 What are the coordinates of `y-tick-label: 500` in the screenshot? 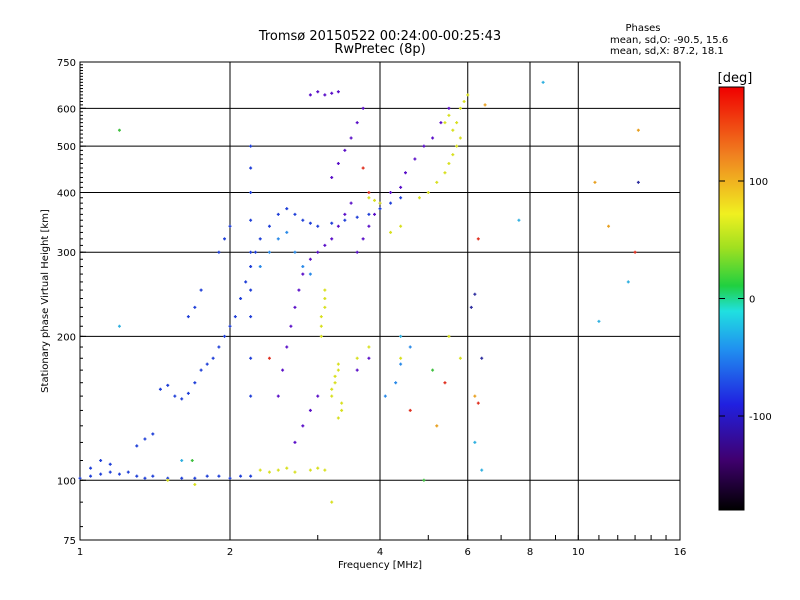 It's located at (66, 147).